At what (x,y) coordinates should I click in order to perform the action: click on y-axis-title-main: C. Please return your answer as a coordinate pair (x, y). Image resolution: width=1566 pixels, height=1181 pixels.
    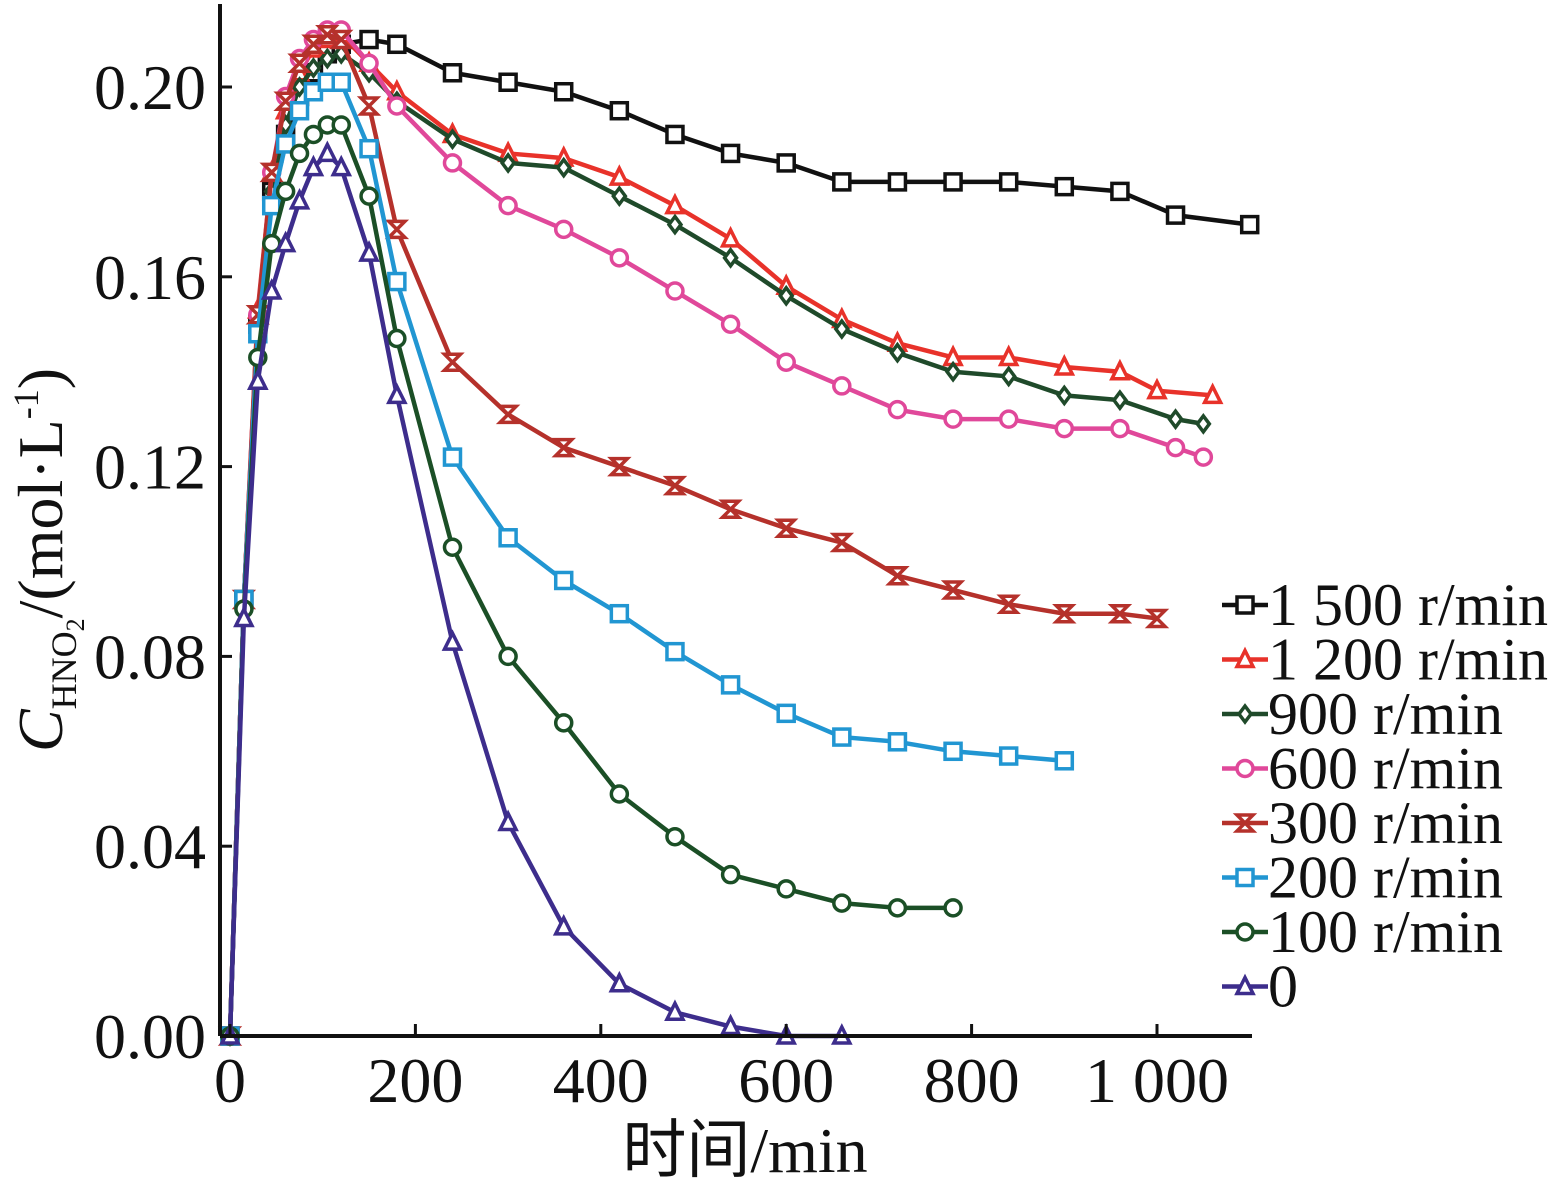
    Looking at the image, I should click on (40, 730).